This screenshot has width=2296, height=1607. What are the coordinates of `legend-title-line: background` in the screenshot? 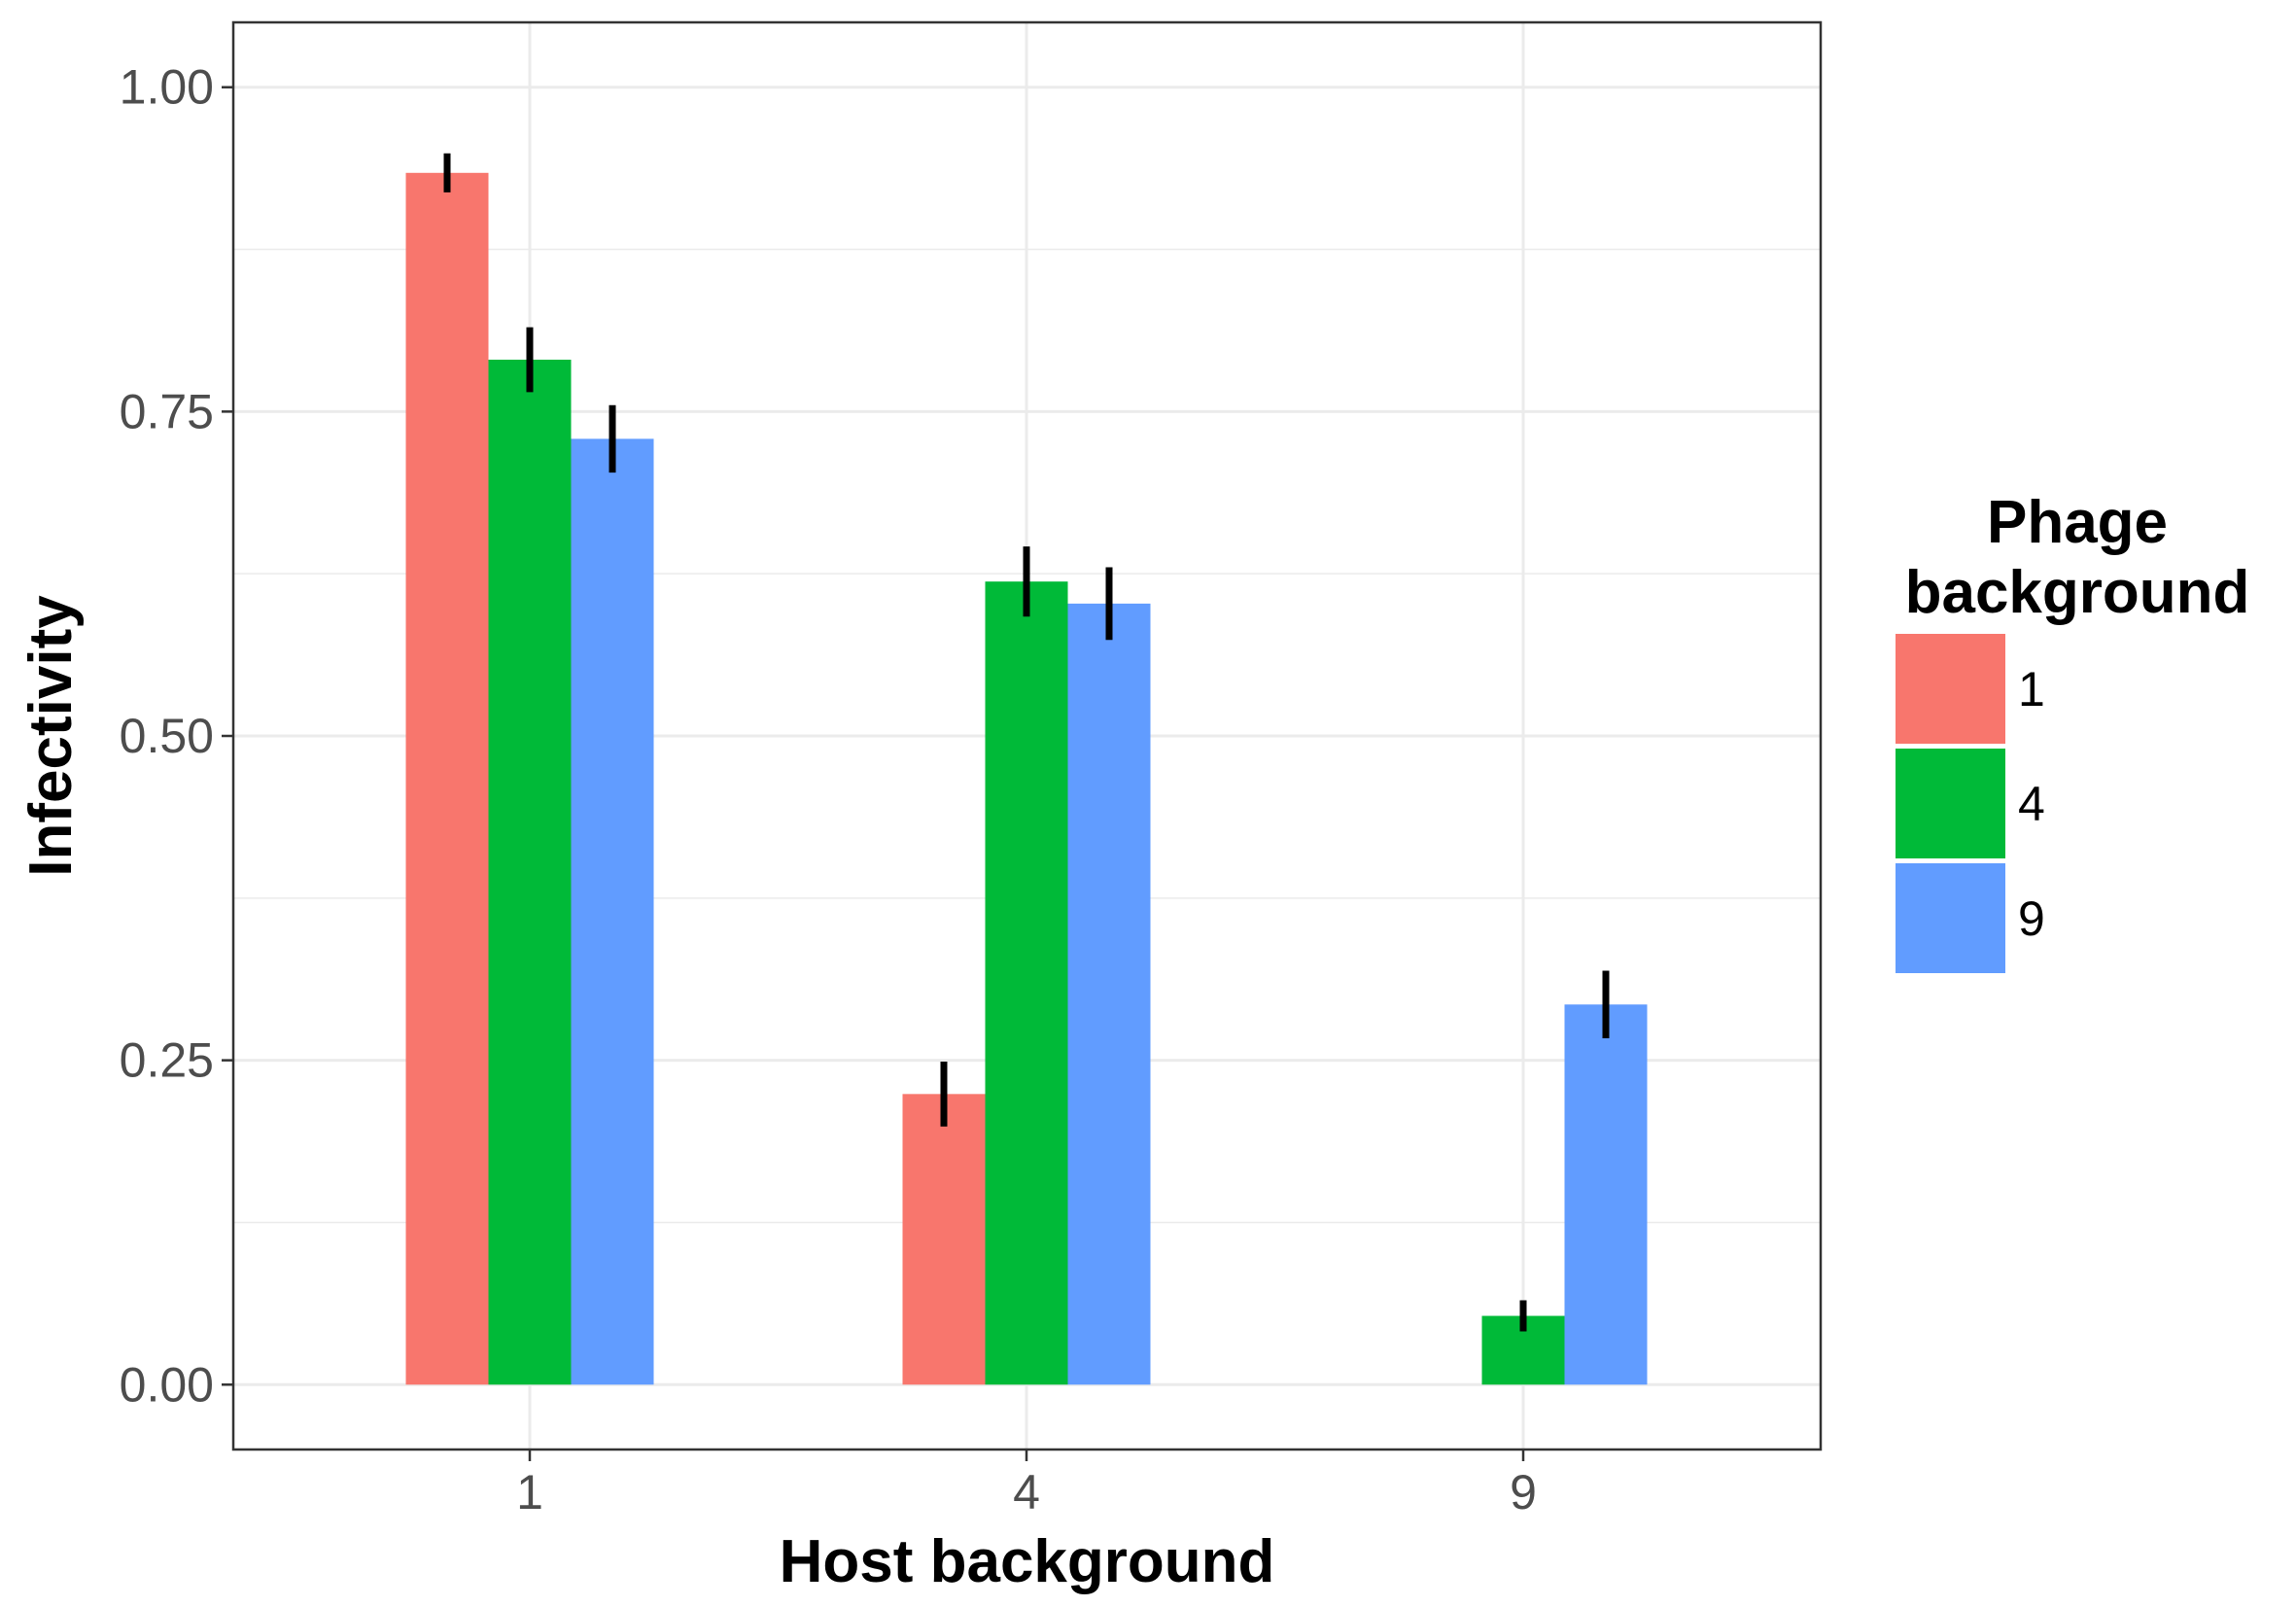 It's located at (2077, 592).